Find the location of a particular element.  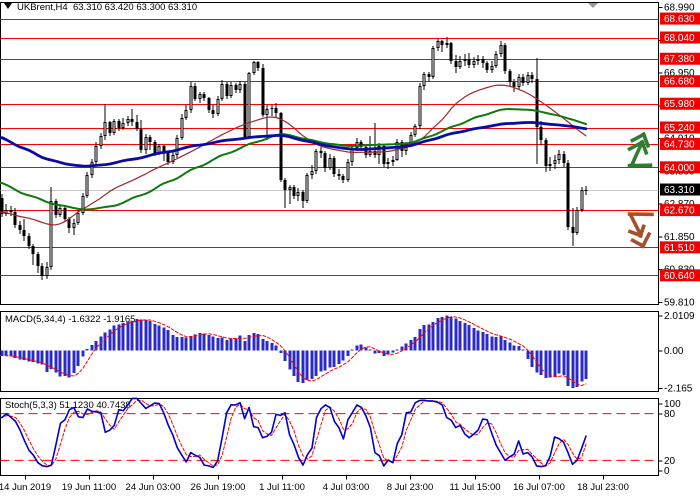

symbol-dropdown-icon is located at coordinates (8, 6).